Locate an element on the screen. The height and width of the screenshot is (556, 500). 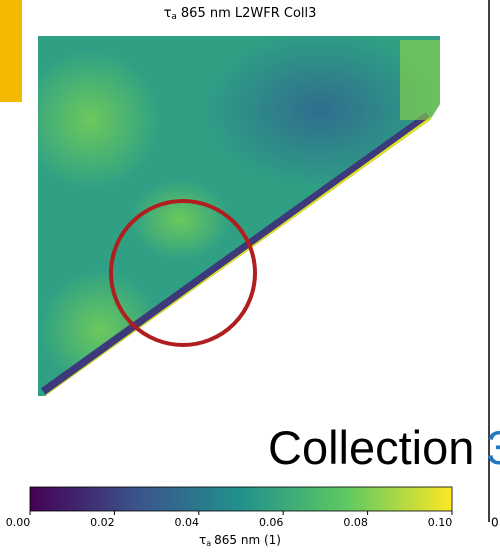
tick-label: 0.02 is located at coordinates (102, 522).